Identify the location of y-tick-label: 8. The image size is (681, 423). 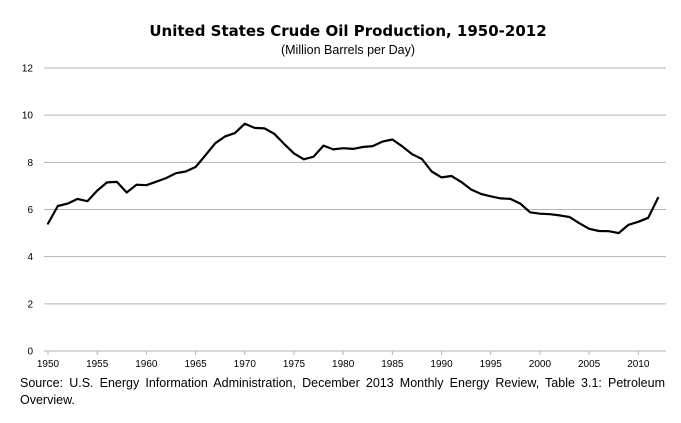
(30, 163).